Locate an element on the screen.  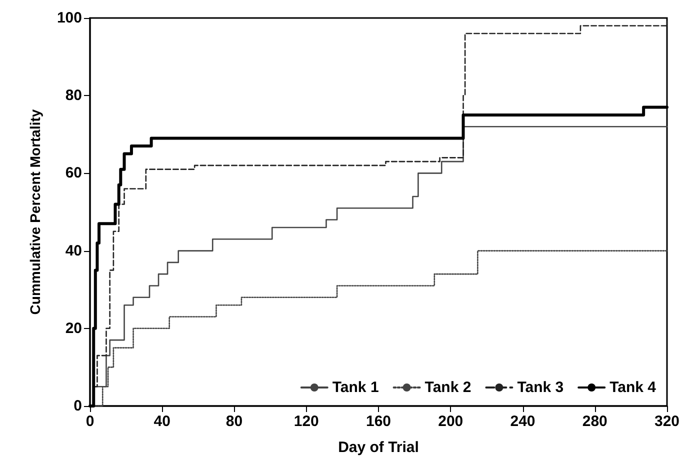
x-axis-title: Day of Trial is located at coordinates (378, 447).